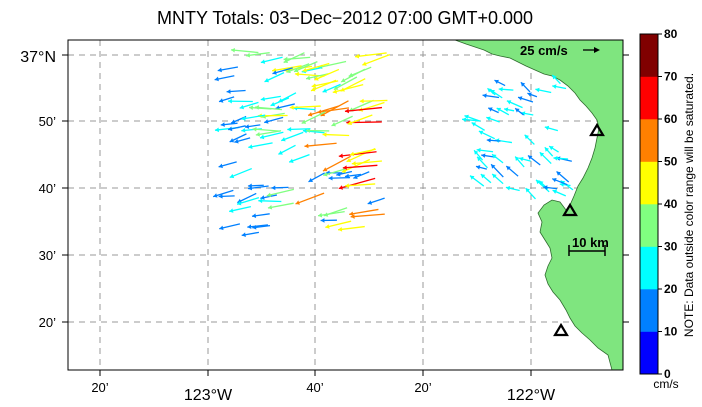  Describe the element at coordinates (422, 387) in the screenshot. I see `x-label-minor-3: 20’` at that location.